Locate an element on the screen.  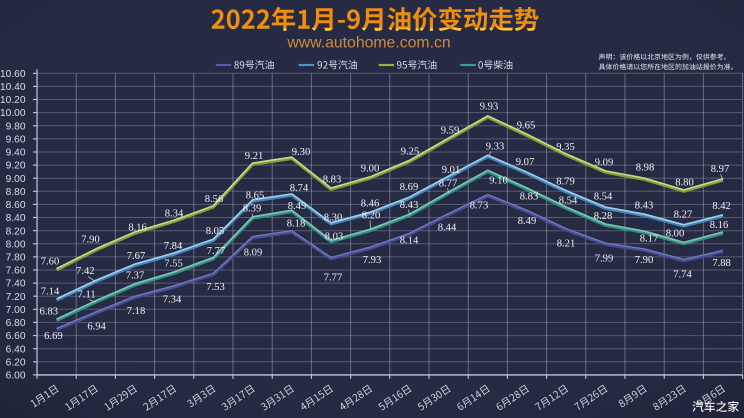
svg-text: 8.42 is located at coordinates (721, 206).